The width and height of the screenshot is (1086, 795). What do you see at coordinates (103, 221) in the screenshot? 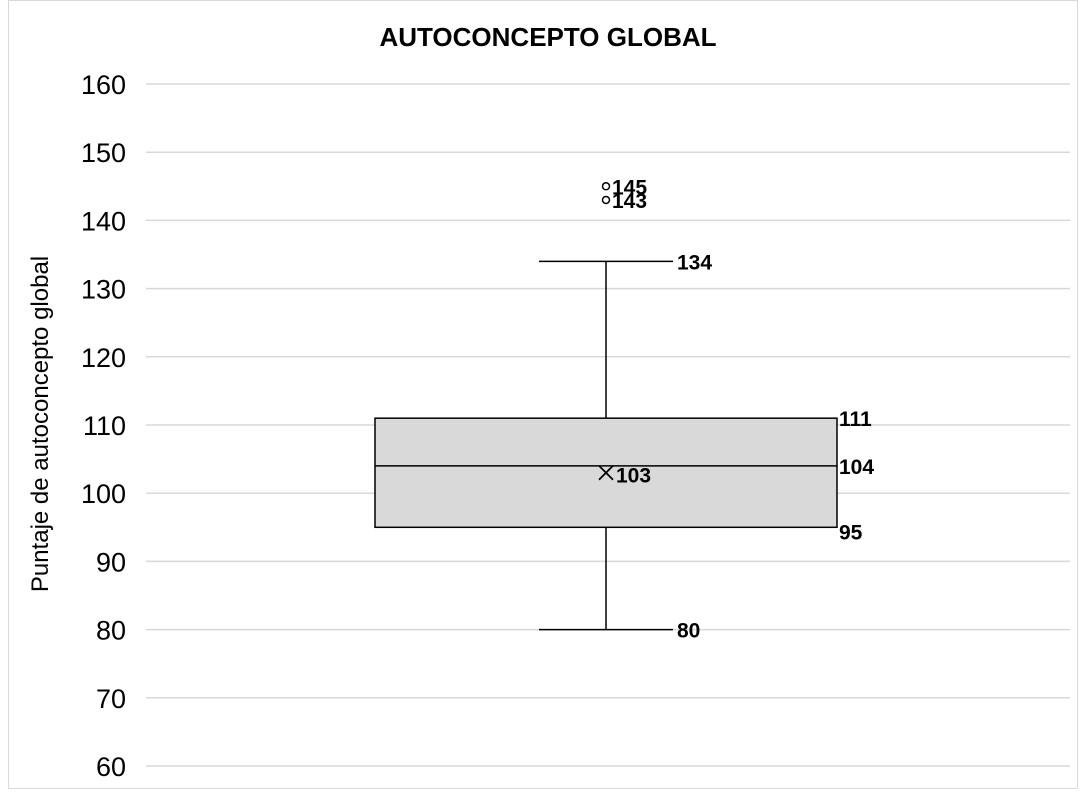
I see `y-tick-label-140: 140` at bounding box center [103, 221].